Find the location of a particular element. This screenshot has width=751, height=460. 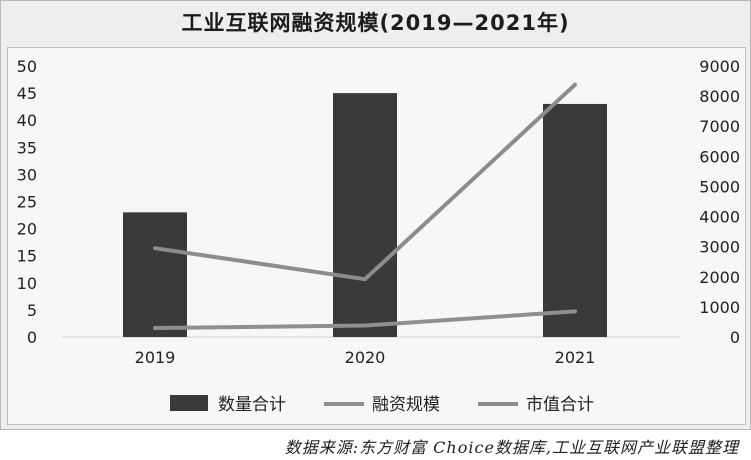

y-left-tick-label: 40 is located at coordinates (27, 120).